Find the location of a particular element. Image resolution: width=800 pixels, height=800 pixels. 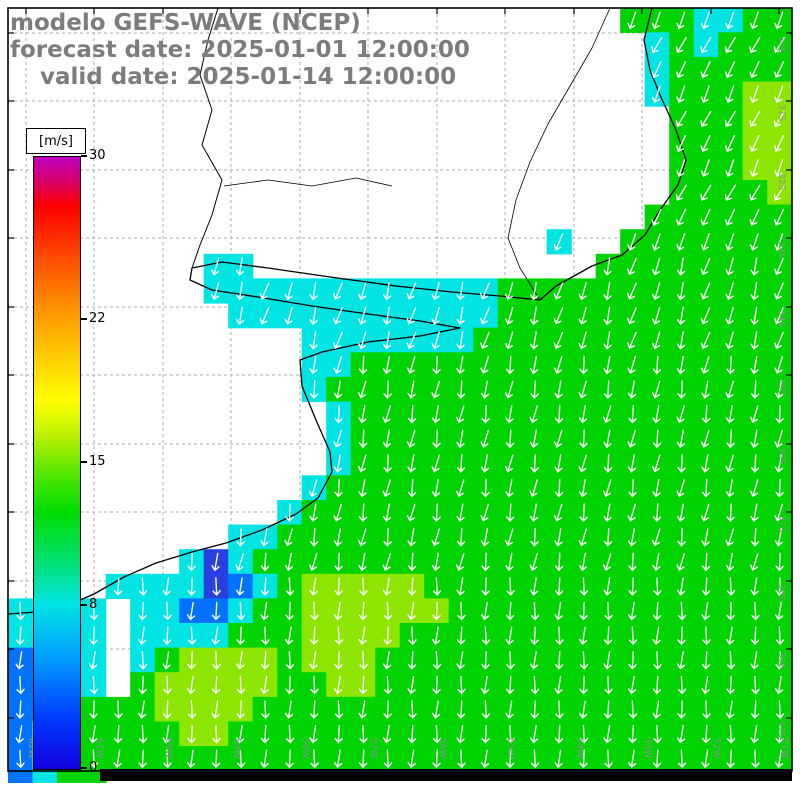

lon-label: 58W is located at coordinates (305, 748).